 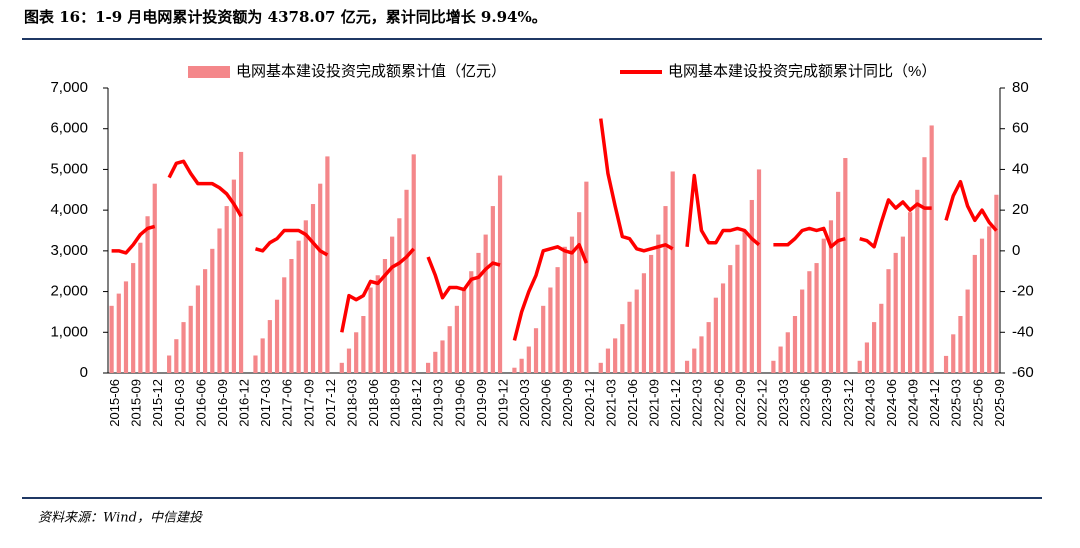 What do you see at coordinates (632, 403) in the screenshot?
I see `x-tick-label: 2021-06` at bounding box center [632, 403].